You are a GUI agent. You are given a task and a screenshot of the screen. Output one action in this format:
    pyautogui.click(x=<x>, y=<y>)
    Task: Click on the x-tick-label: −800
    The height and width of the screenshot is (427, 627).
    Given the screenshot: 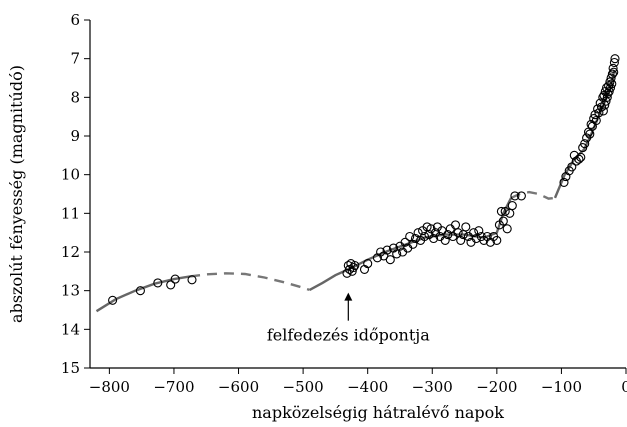 What is the action you would take?
    pyautogui.click(x=109, y=387)
    